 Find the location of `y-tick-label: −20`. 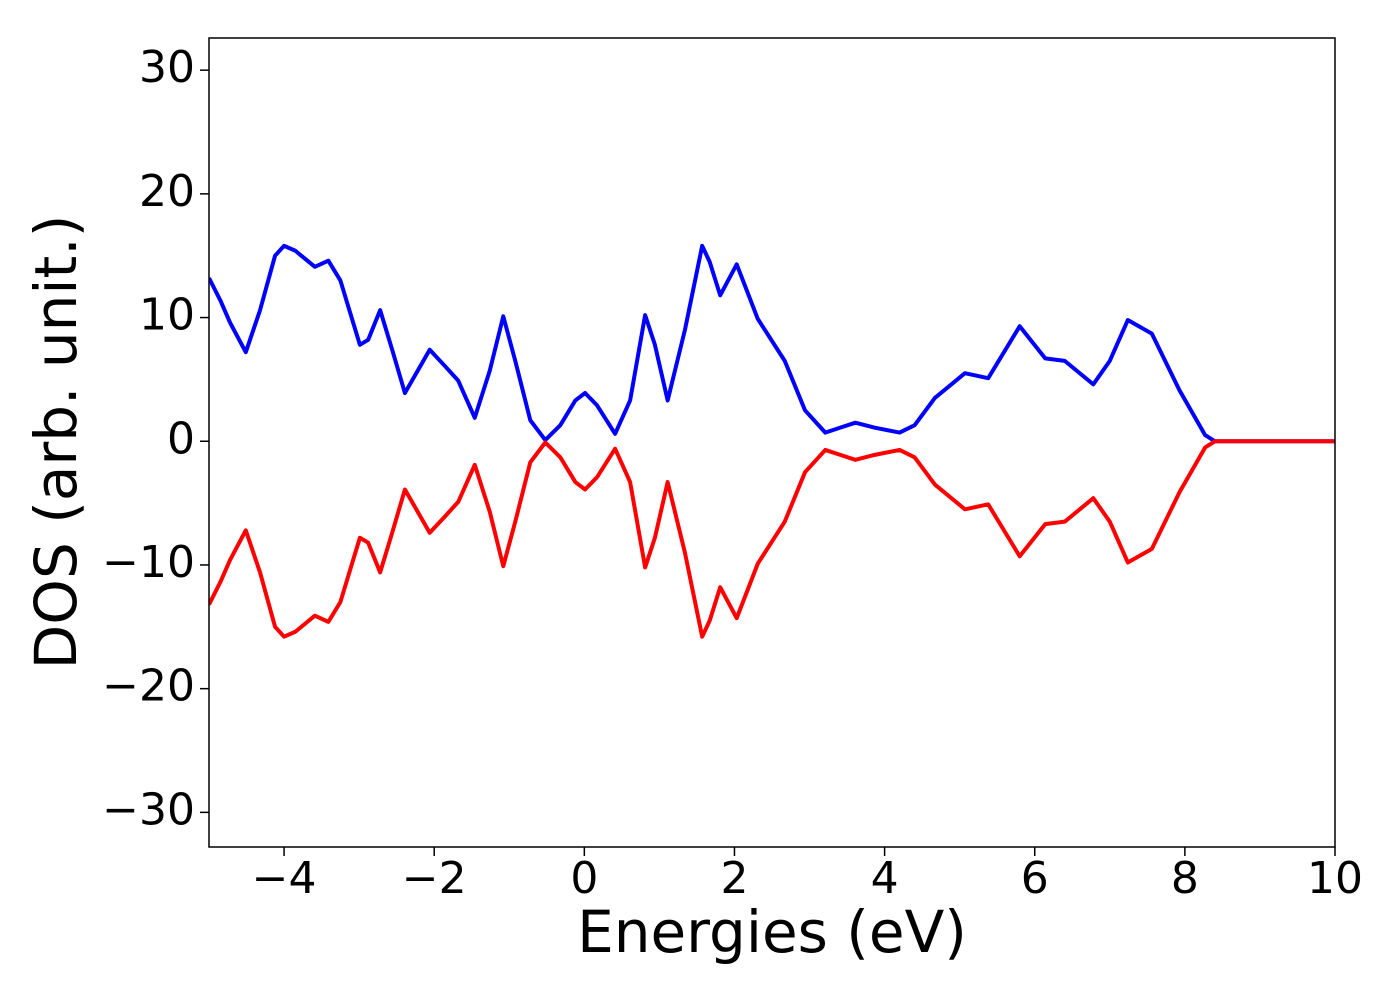

y-tick-label: −20 is located at coordinates (148, 686).